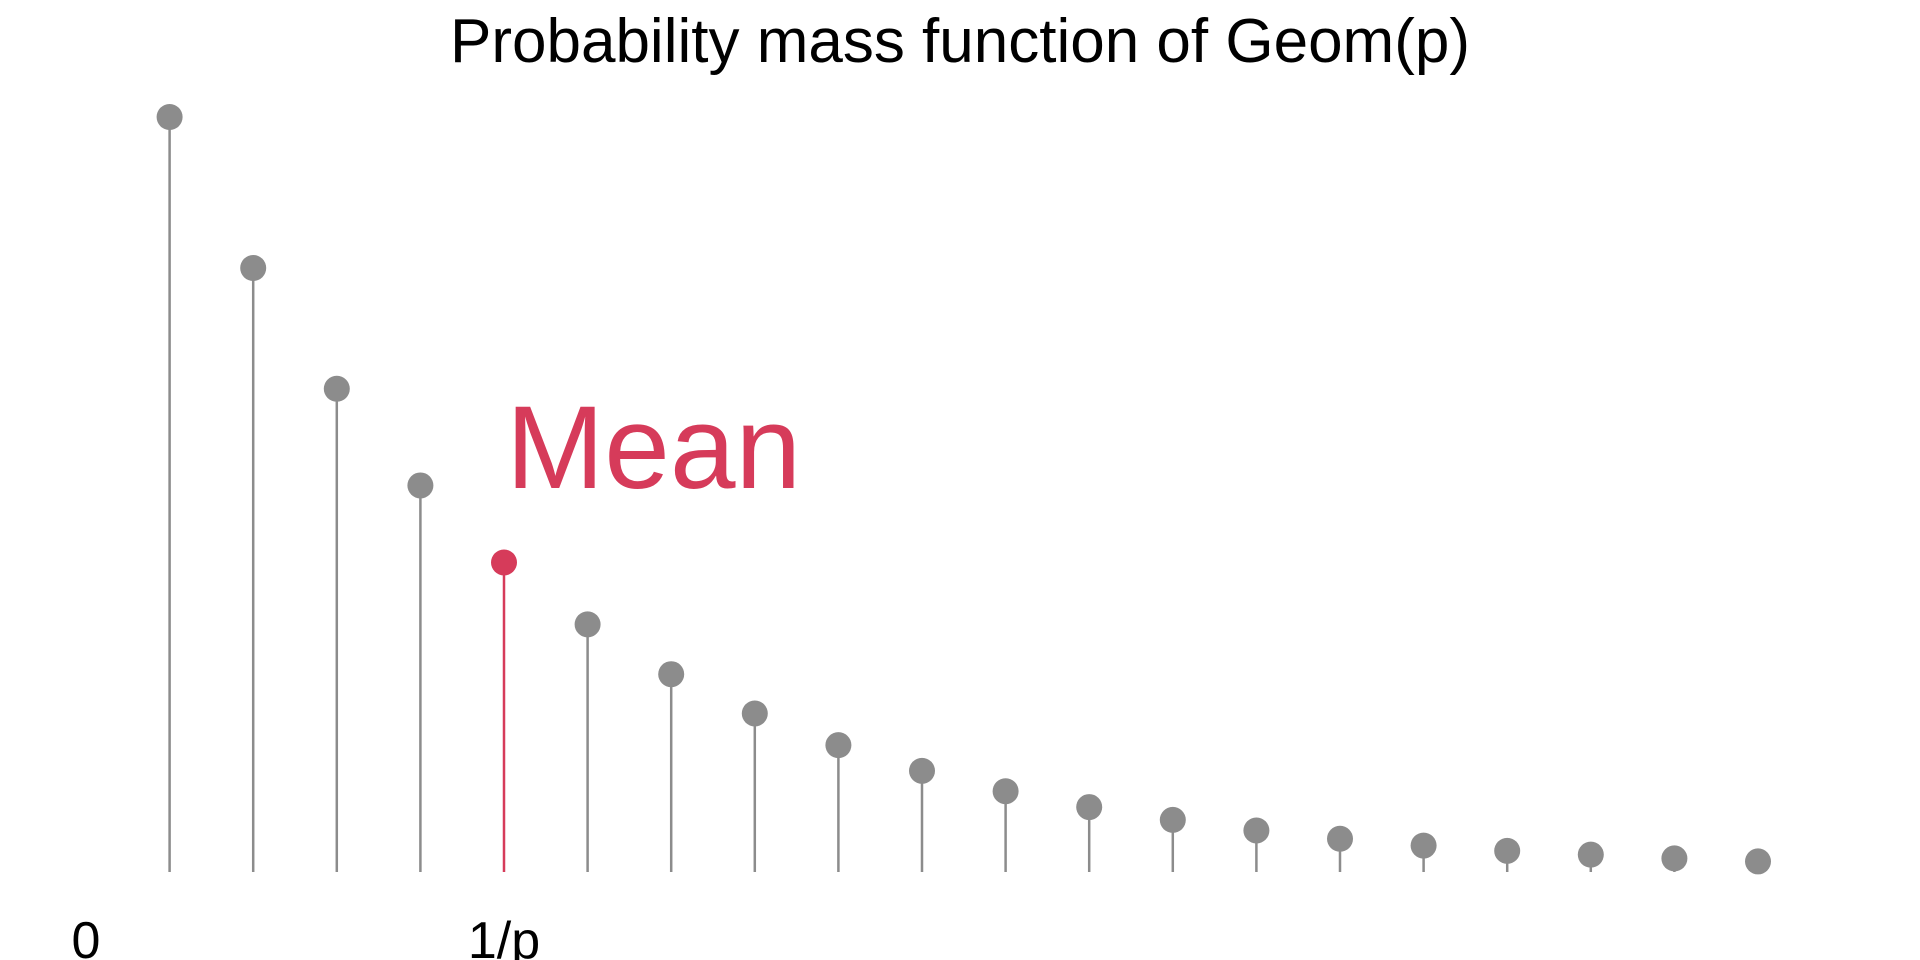 Image resolution: width=1920 pixels, height=960 pixels. Describe the element at coordinates (653, 448) in the screenshot. I see `mean-annotation: Mean` at that location.